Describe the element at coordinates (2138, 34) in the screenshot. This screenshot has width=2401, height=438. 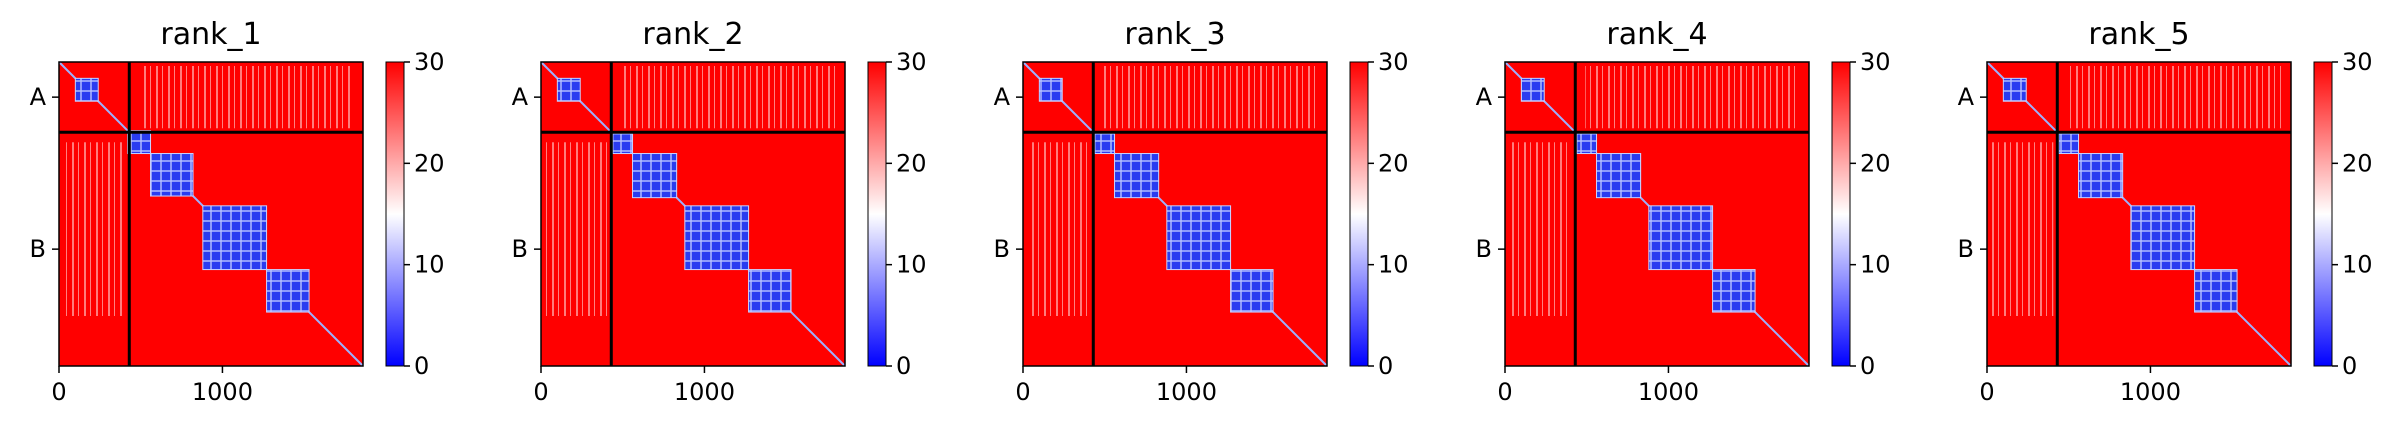
I see `panel-title: rank_5` at that location.